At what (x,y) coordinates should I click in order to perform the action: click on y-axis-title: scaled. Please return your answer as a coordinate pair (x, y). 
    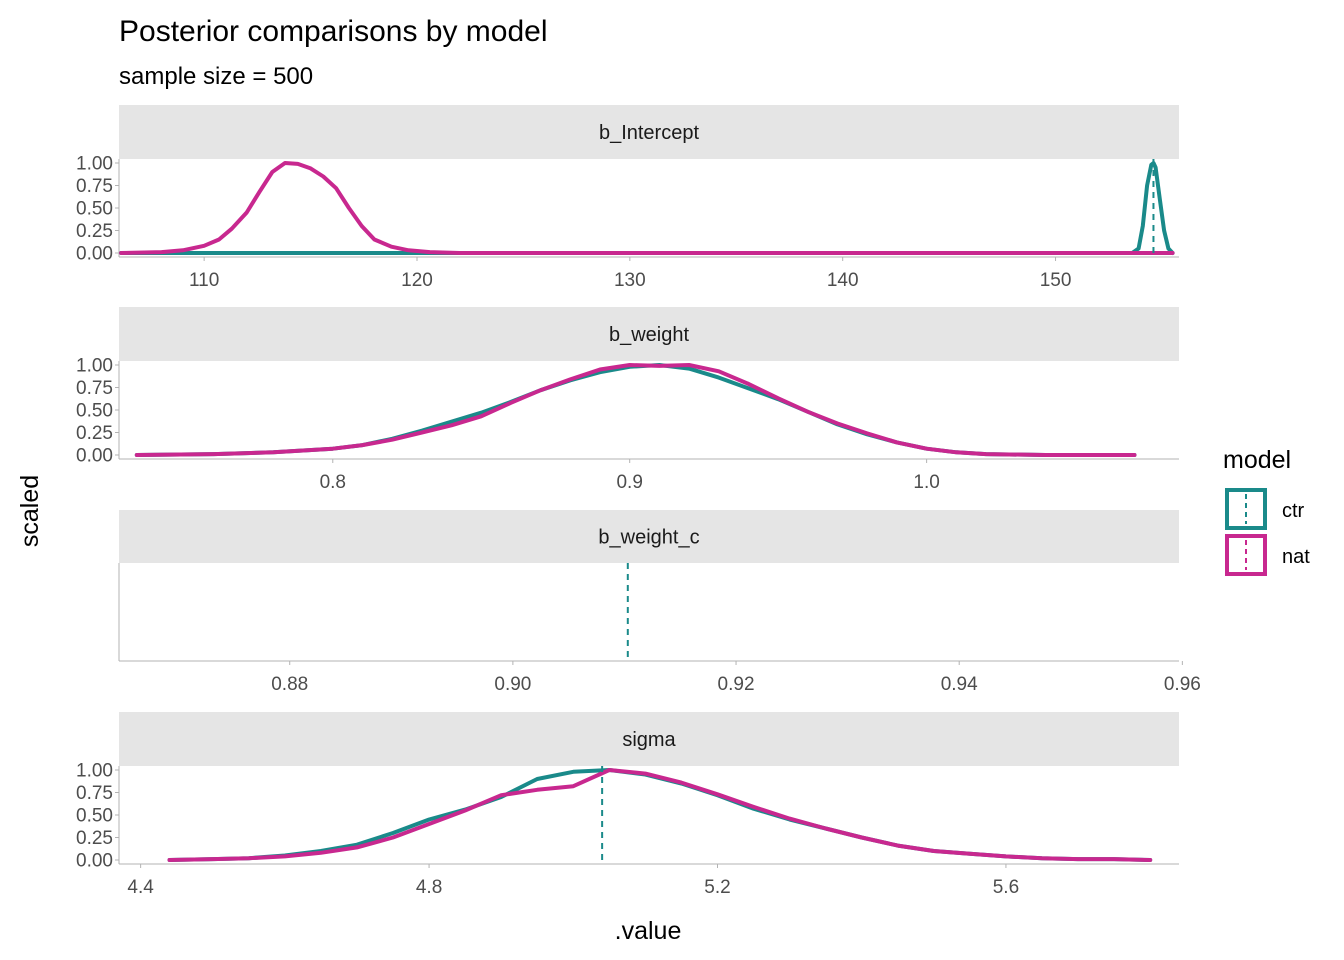
    Looking at the image, I should click on (30, 511).